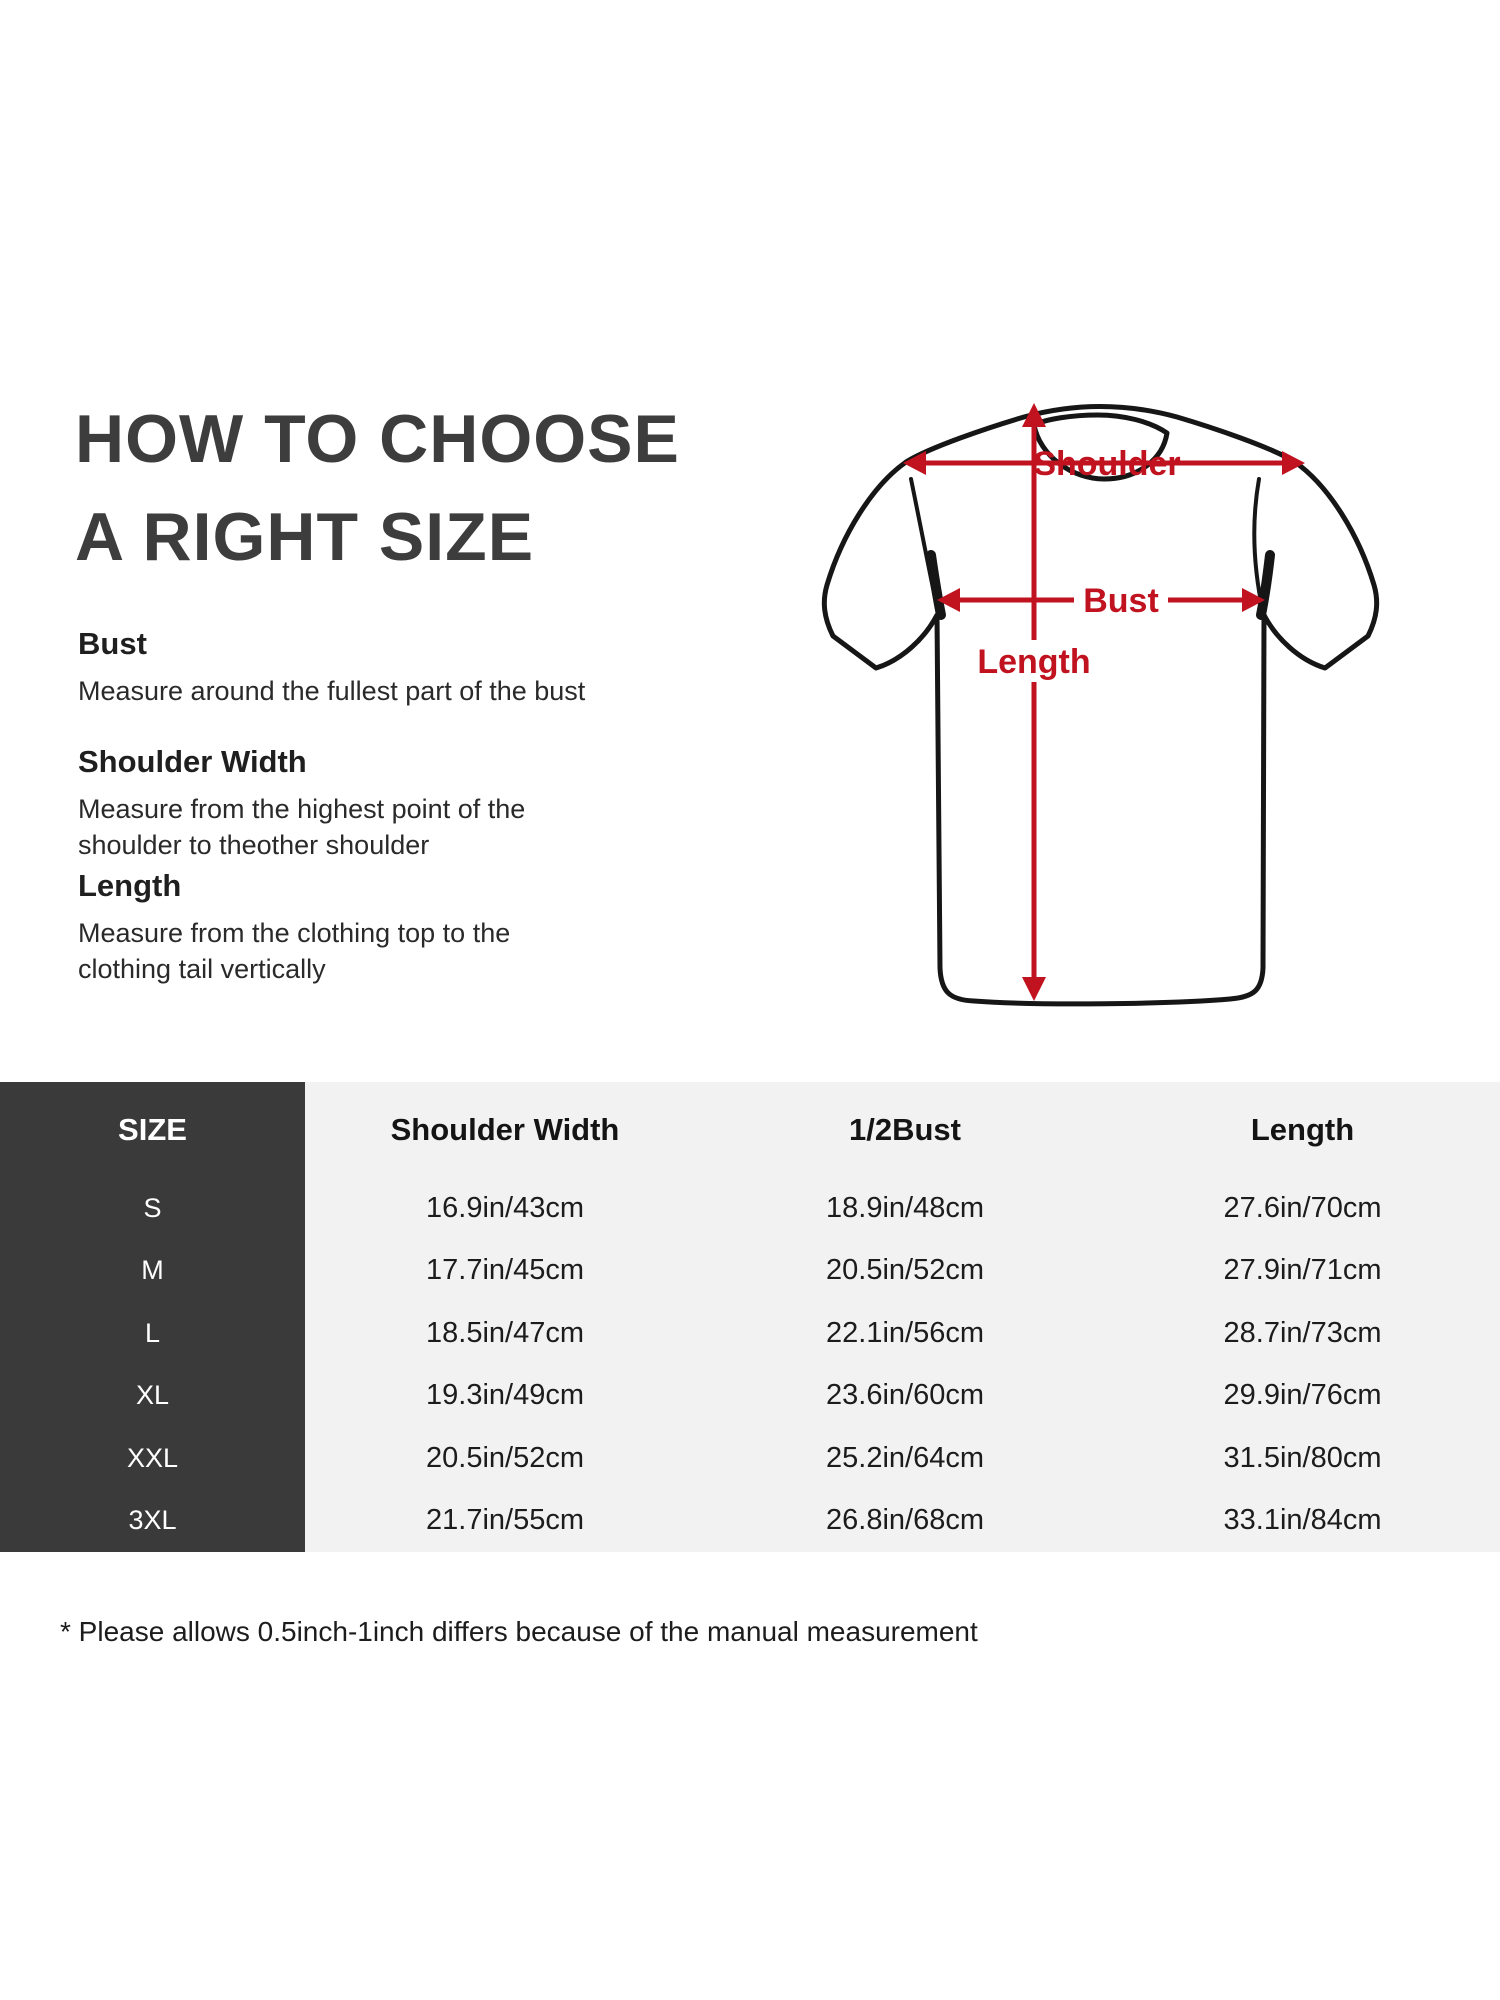  Describe the element at coordinates (112, 643) in the screenshot. I see `instruction-heading: Bust` at that location.